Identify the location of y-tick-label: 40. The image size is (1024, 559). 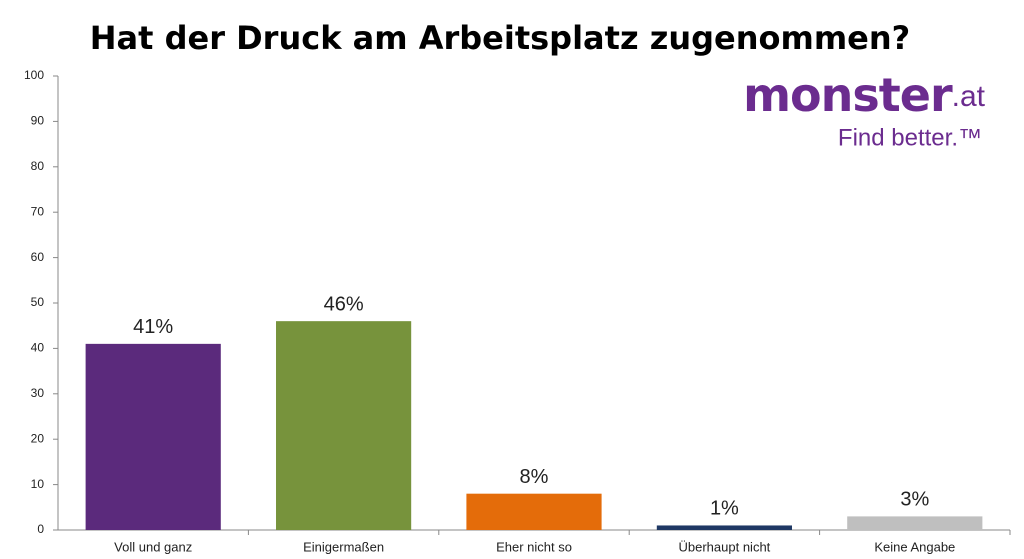
(38, 348).